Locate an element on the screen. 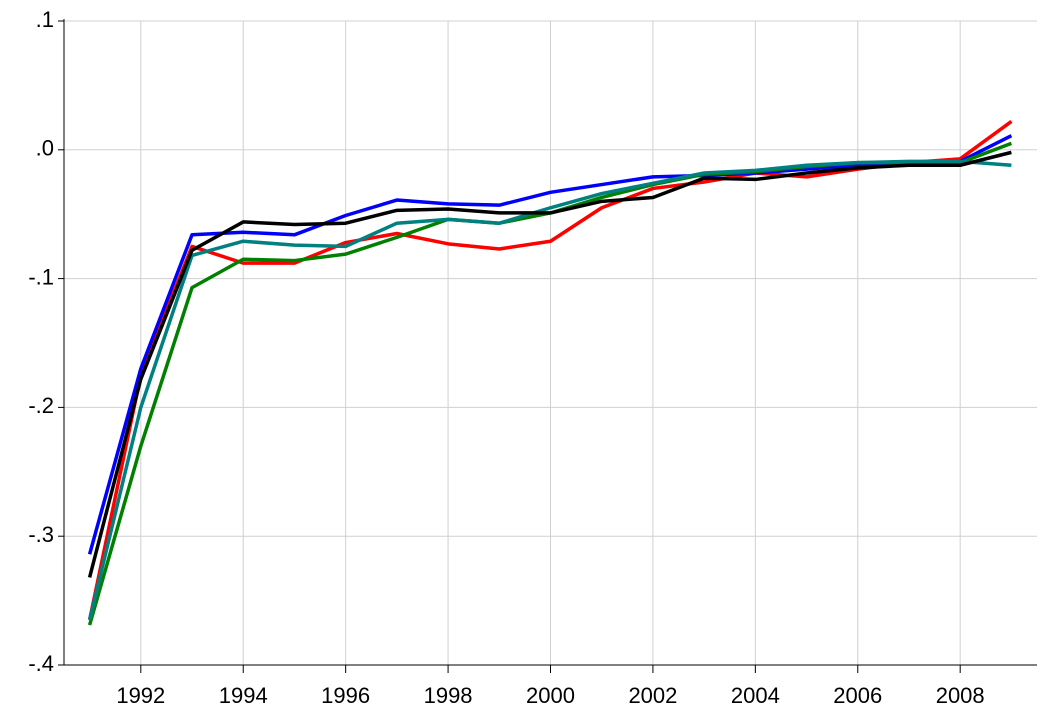 The image size is (1052, 717). y-tick-label: .0 is located at coordinates (45, 148).